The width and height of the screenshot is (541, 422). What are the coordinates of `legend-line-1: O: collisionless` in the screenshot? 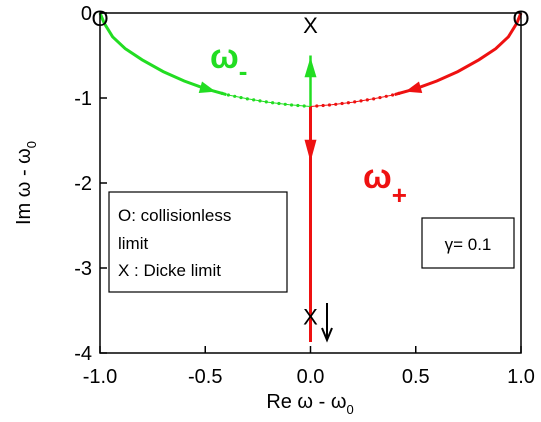 It's located at (174, 215).